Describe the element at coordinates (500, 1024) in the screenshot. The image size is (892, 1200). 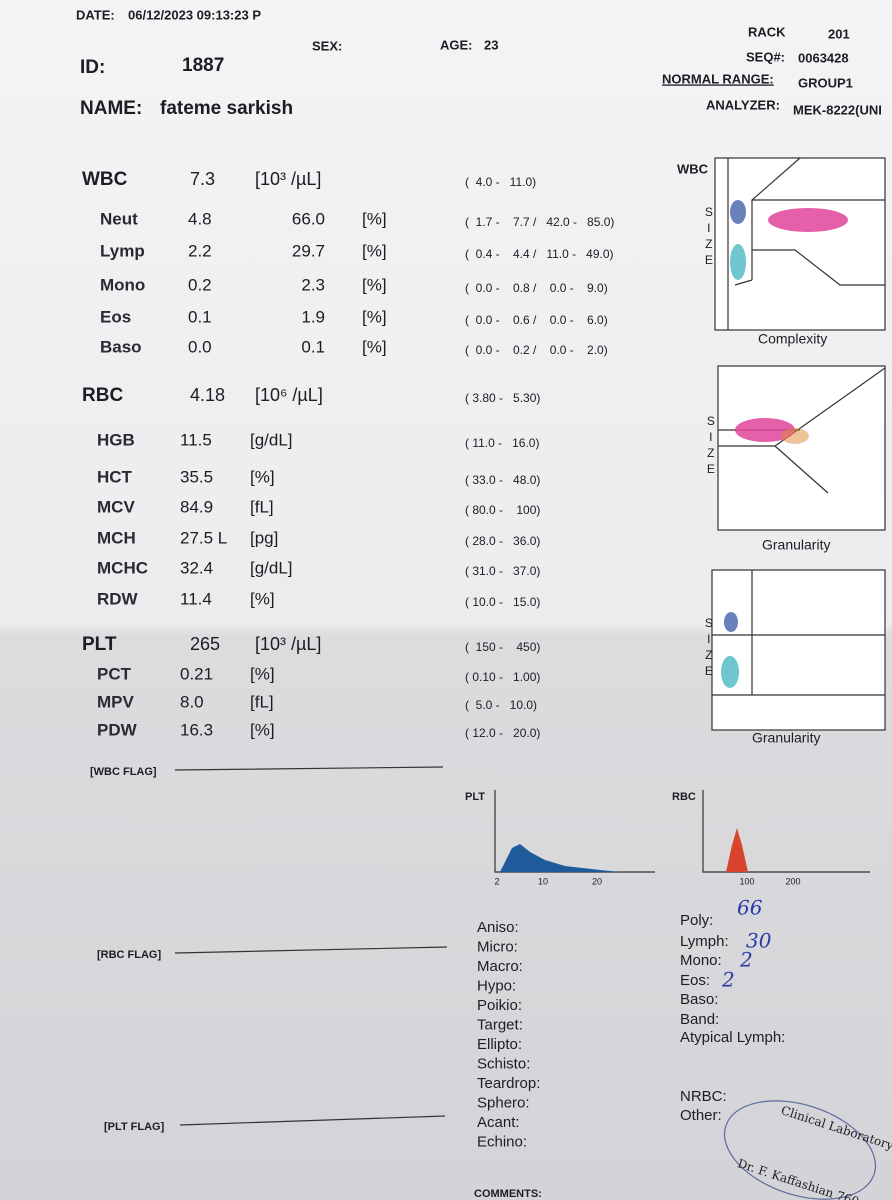
I see `morphology-label: Target:` at that location.